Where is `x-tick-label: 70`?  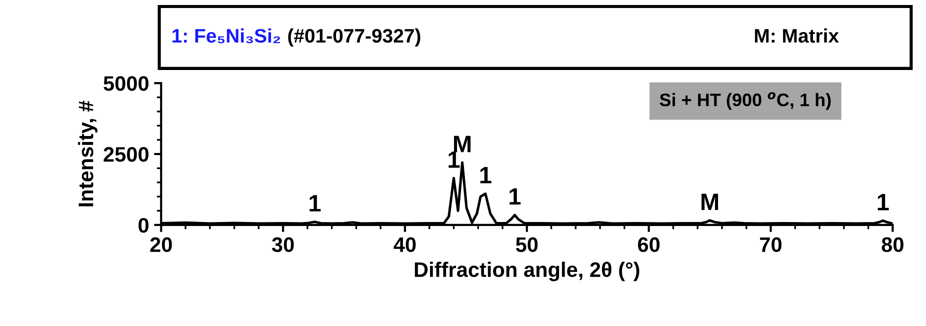
x-tick-label: 70 is located at coordinates (771, 244).